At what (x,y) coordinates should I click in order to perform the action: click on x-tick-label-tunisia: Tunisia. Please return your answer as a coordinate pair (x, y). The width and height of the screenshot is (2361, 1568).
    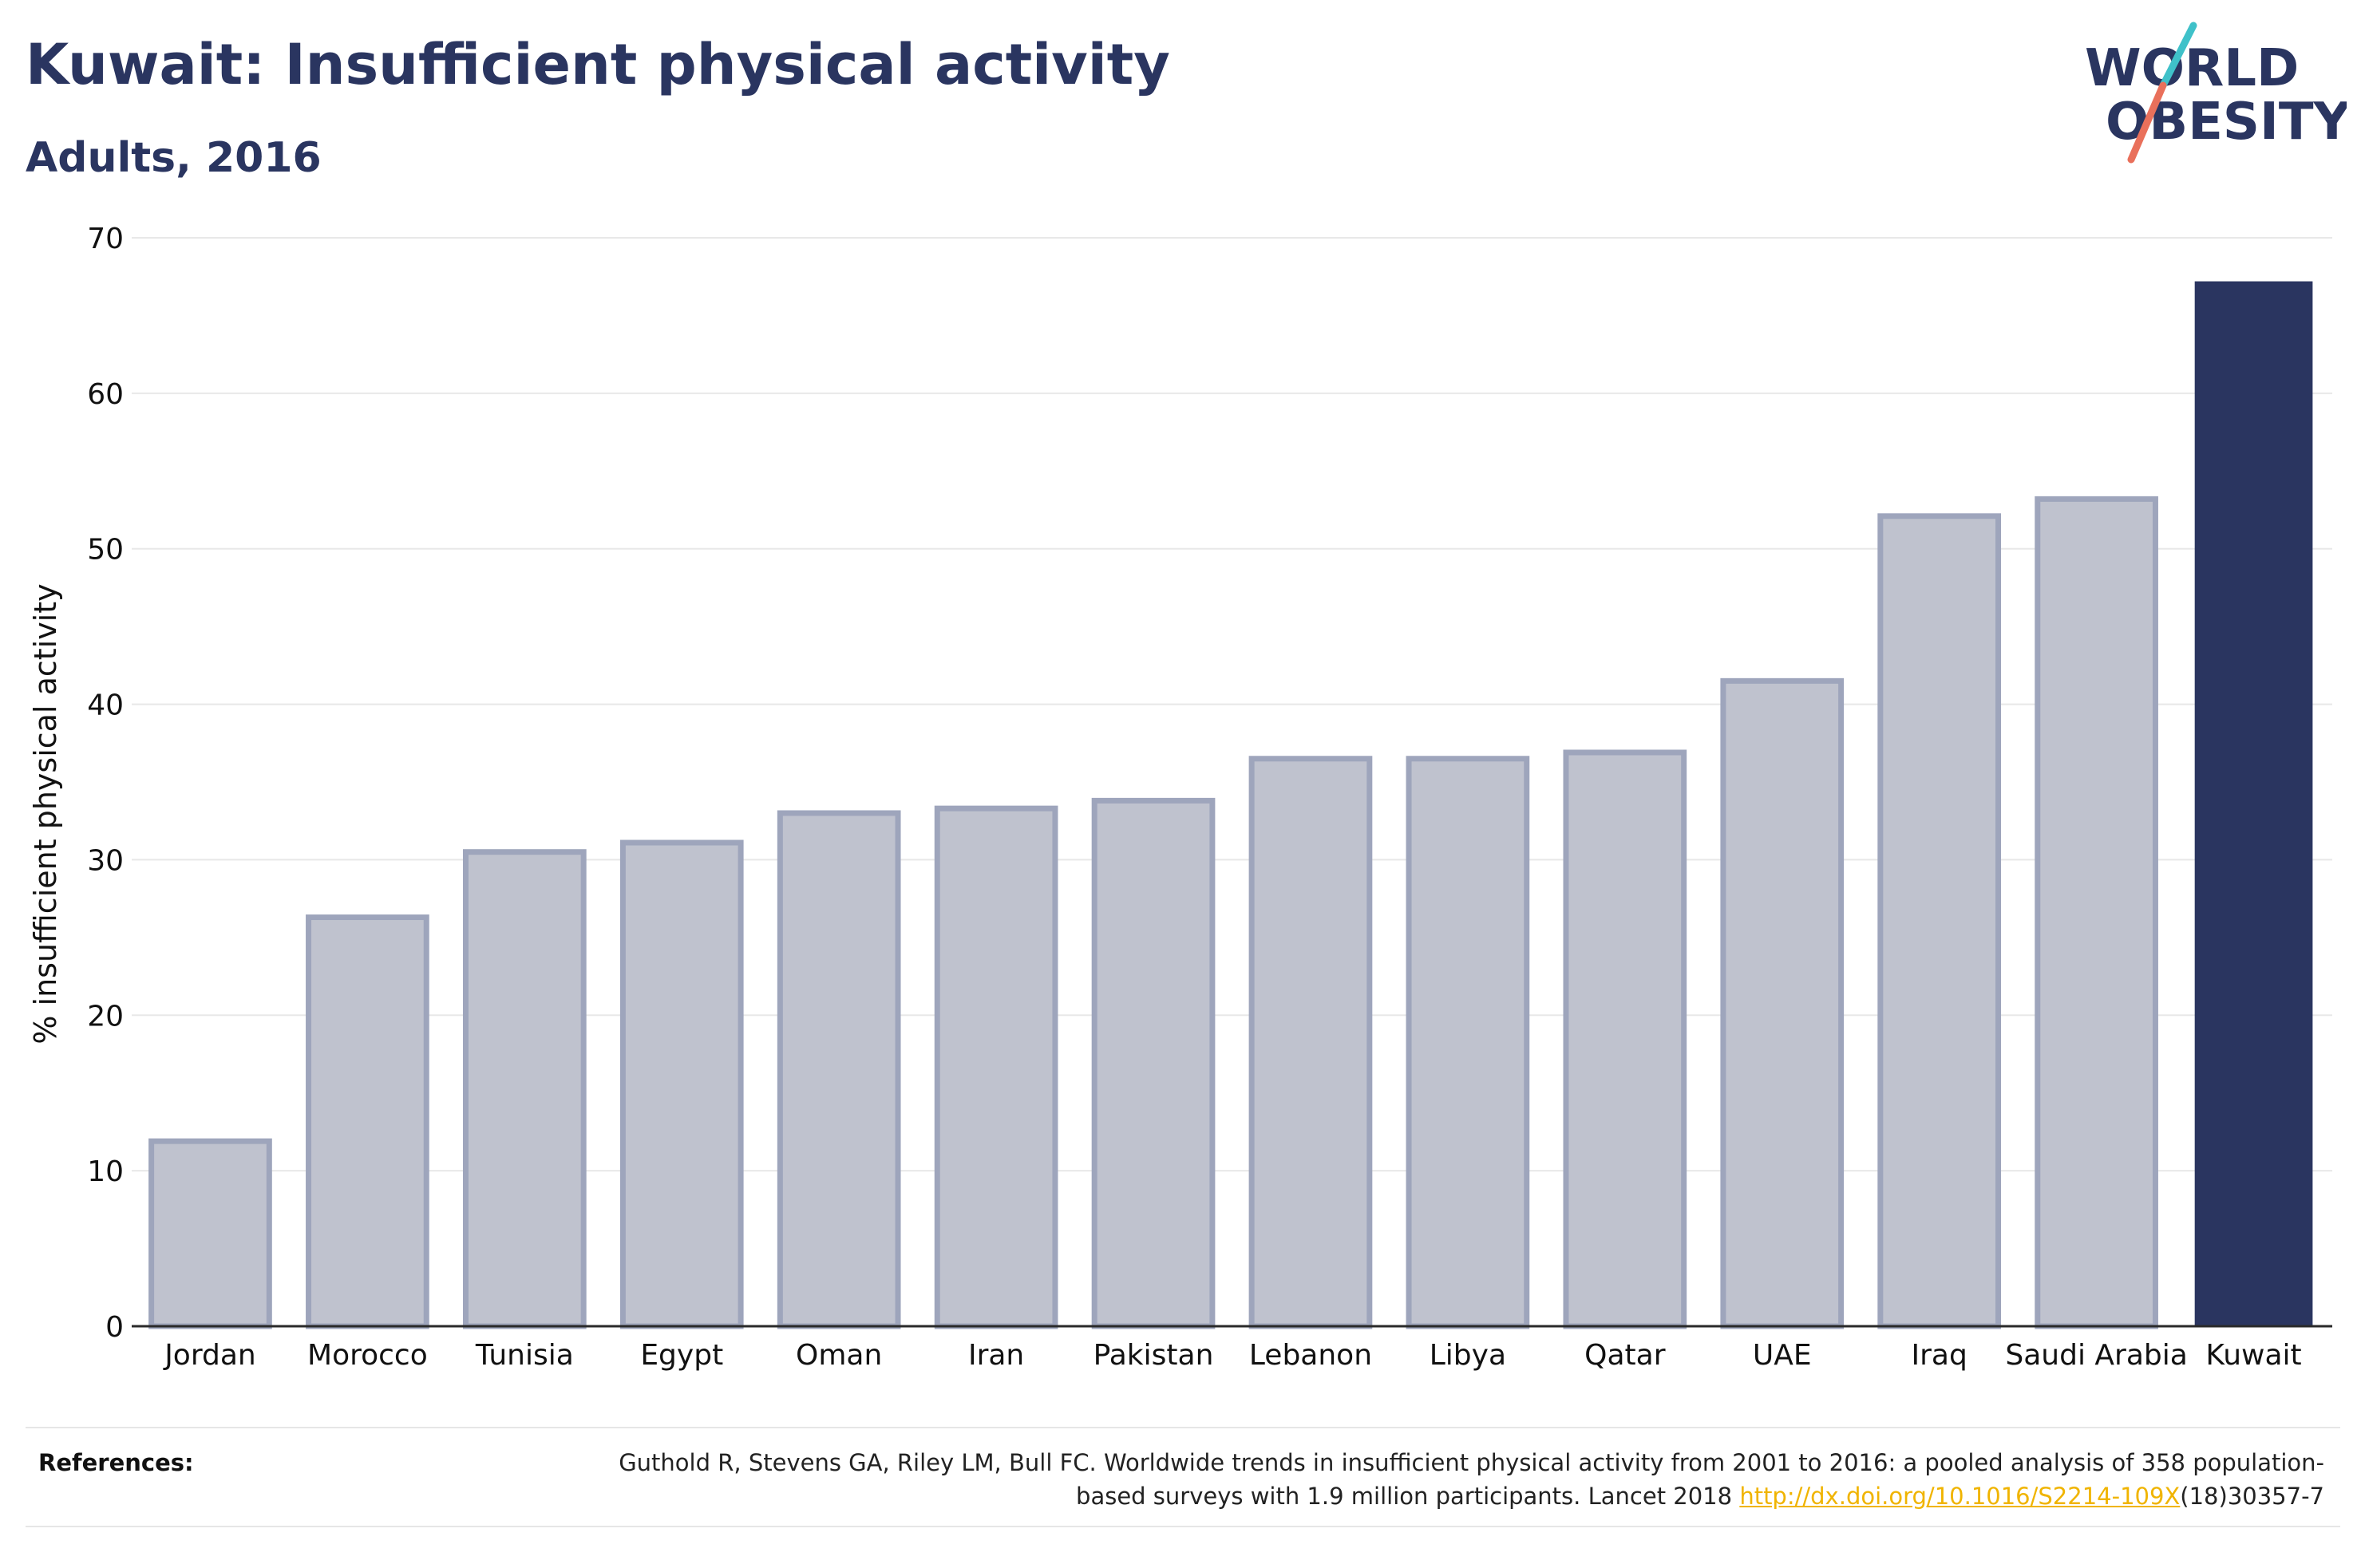
    Looking at the image, I should click on (524, 1355).